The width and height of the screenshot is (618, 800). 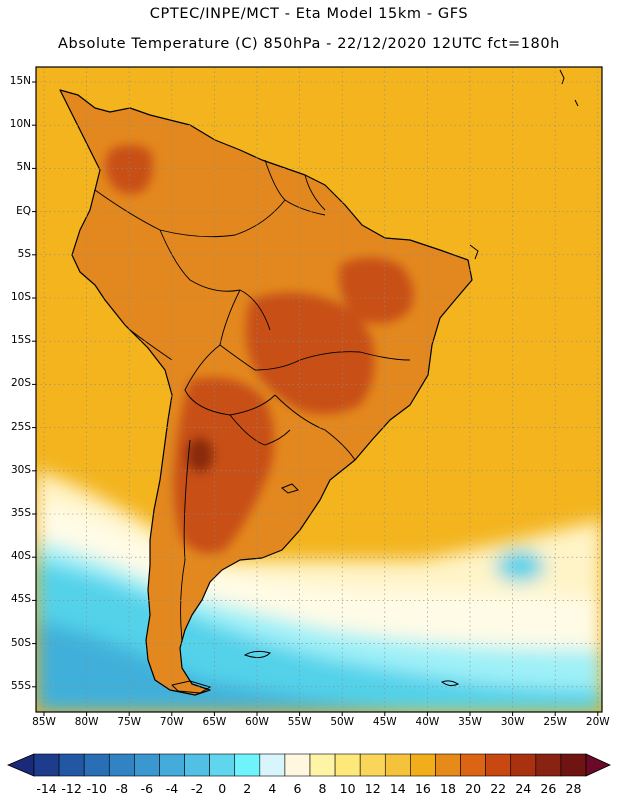 What do you see at coordinates (347, 788) in the screenshot?
I see `colorbar-tick-label: 10` at bounding box center [347, 788].